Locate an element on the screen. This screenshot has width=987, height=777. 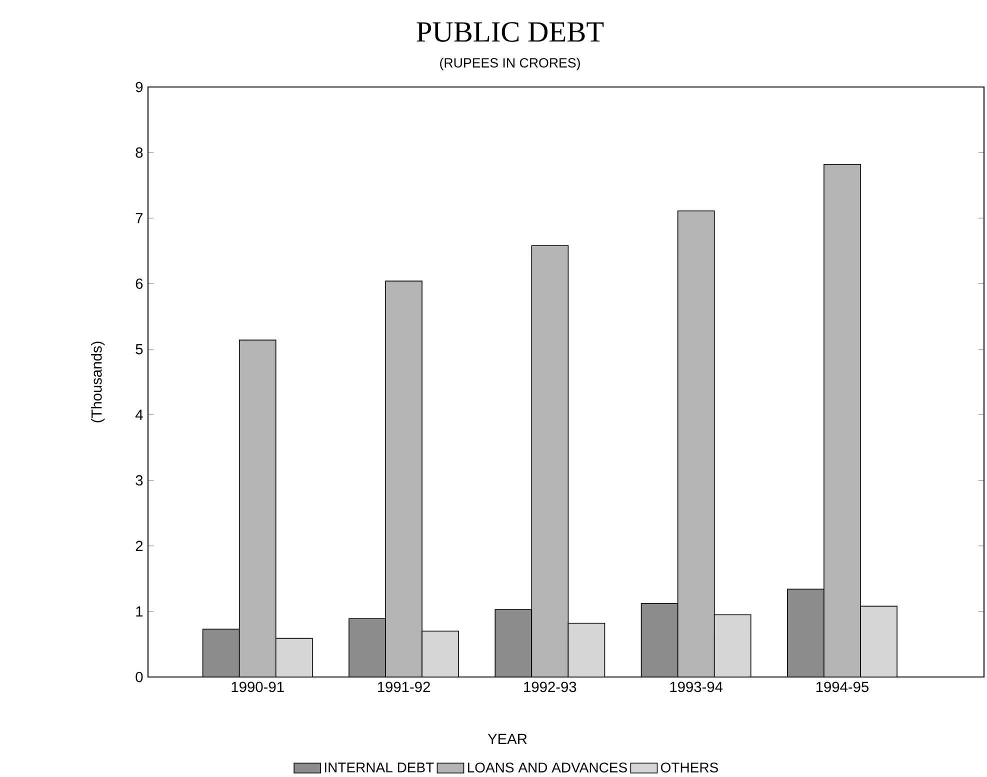
y-tick-label: 8 is located at coordinates (139, 152).